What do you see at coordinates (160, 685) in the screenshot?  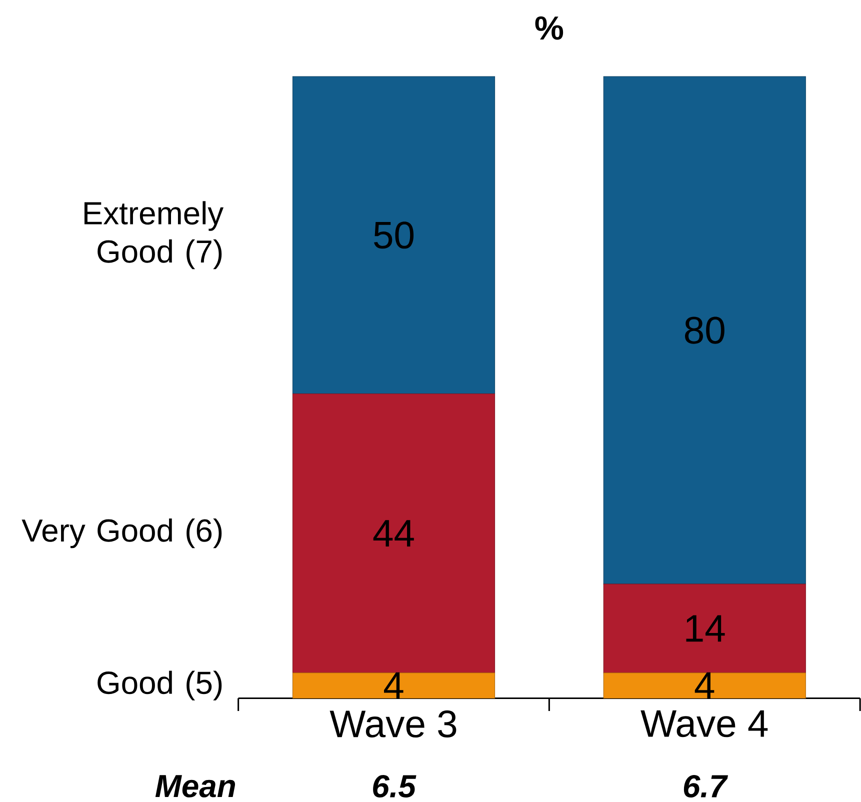 I see `text: Good (5)` at bounding box center [160, 685].